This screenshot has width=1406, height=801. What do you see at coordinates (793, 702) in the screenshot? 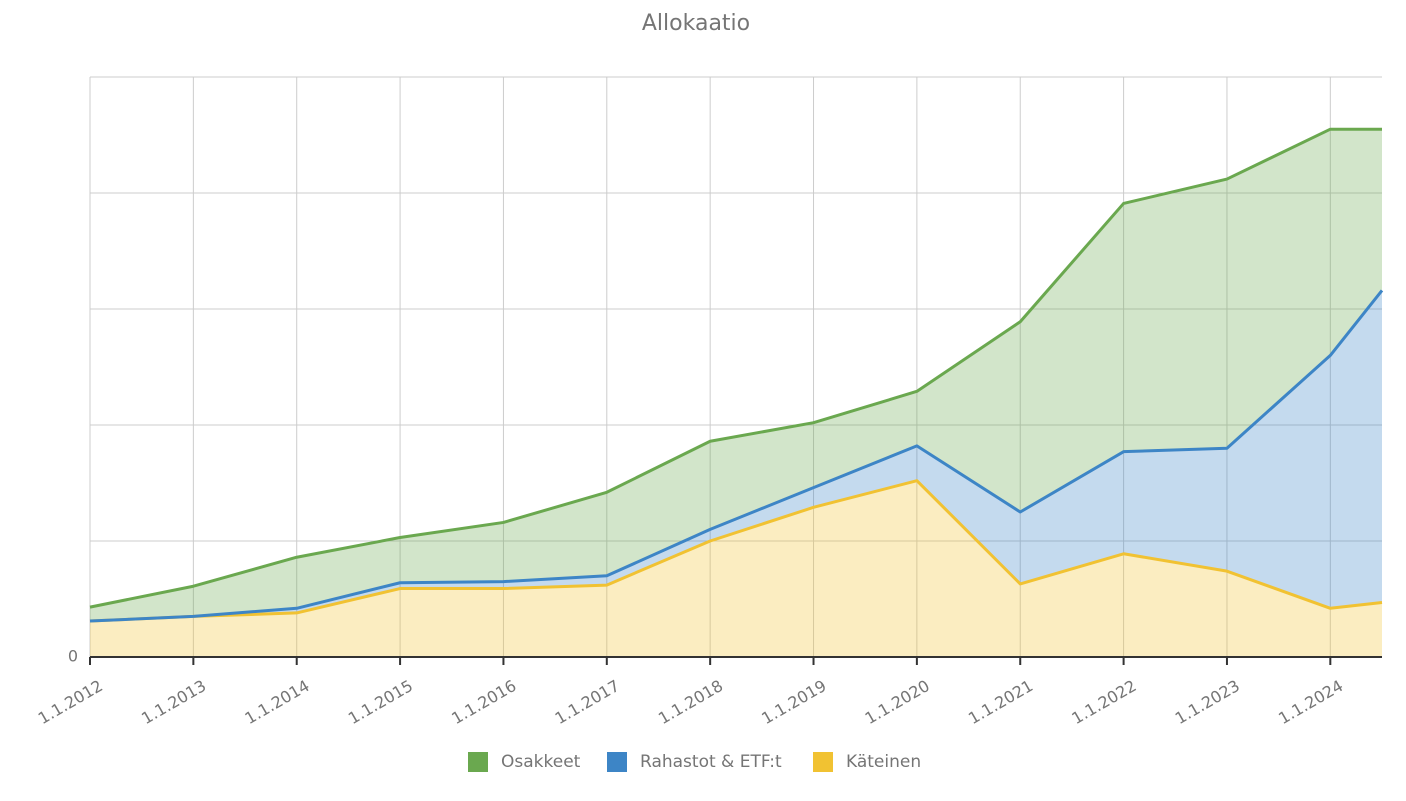
I see `x-tick-label: 1.1.2019` at bounding box center [793, 702].